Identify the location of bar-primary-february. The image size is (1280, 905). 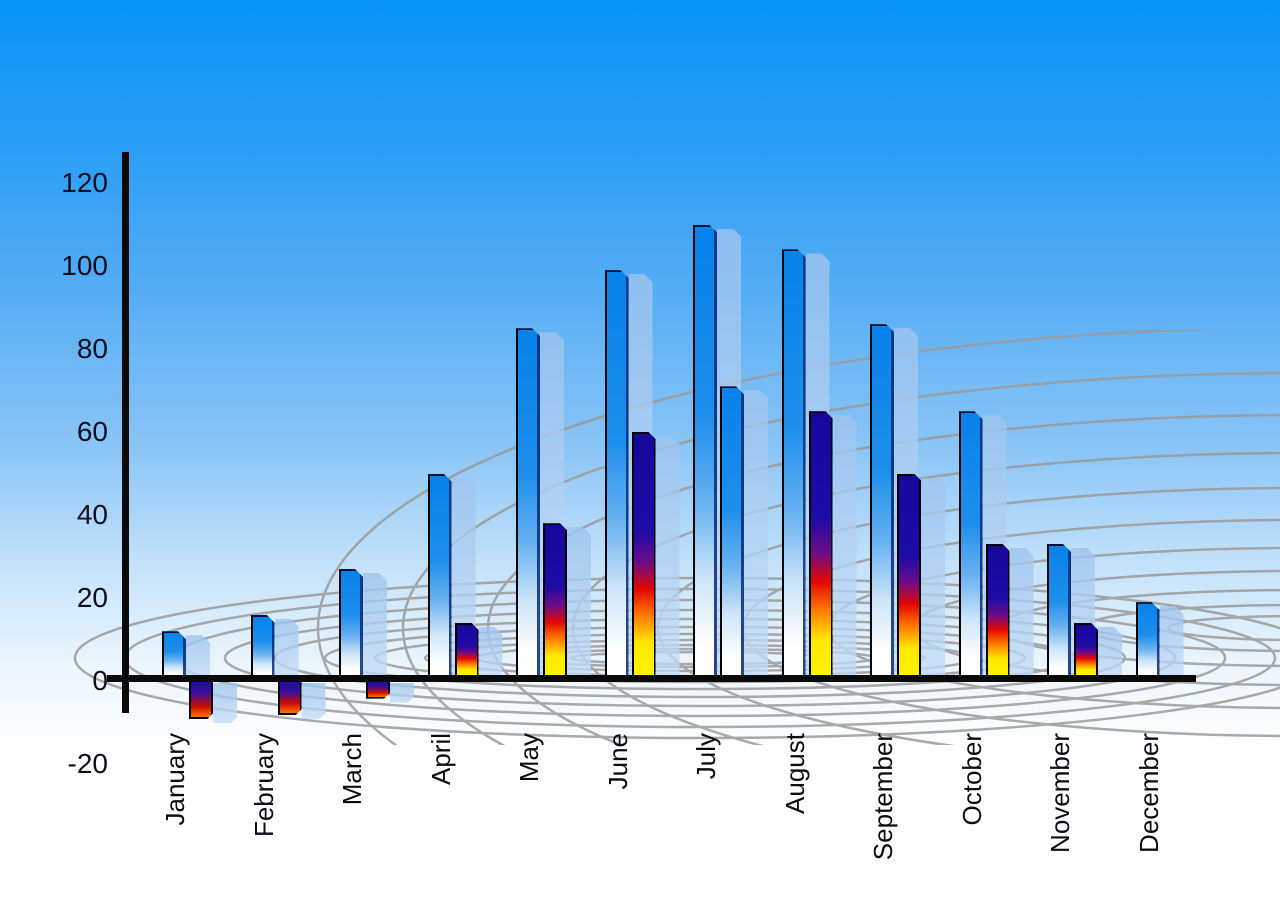
(263, 646).